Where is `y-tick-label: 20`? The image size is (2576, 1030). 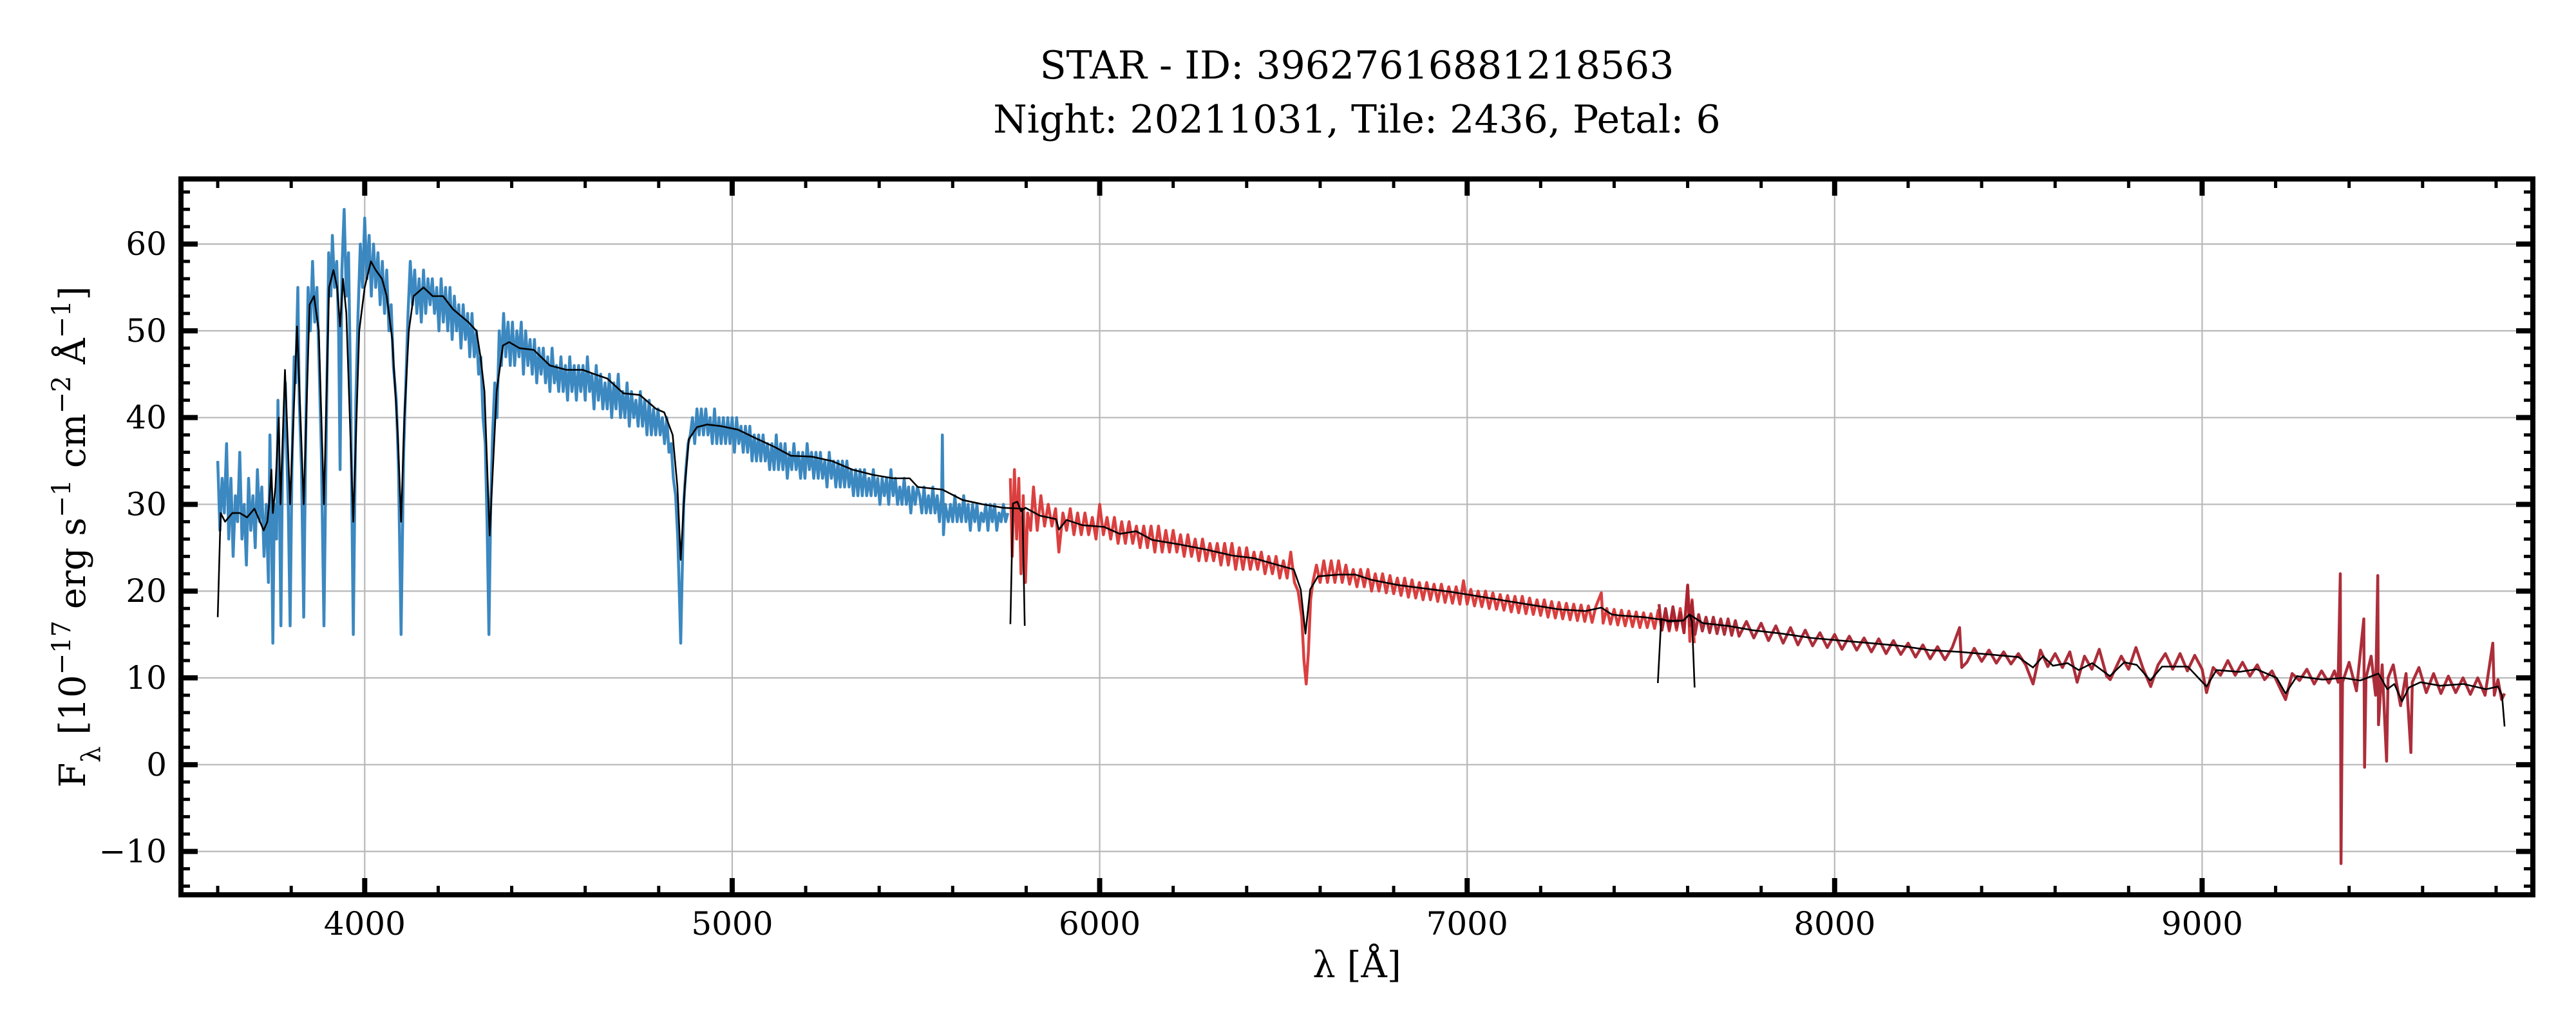
y-tick-label: 20 is located at coordinates (147, 591).